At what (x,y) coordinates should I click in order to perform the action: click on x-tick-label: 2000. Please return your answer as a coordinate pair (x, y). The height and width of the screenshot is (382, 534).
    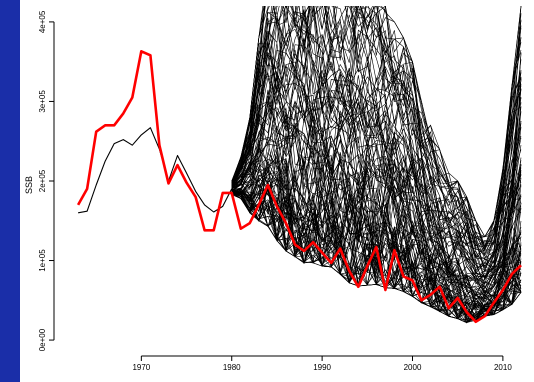
    Looking at the image, I should click on (413, 367).